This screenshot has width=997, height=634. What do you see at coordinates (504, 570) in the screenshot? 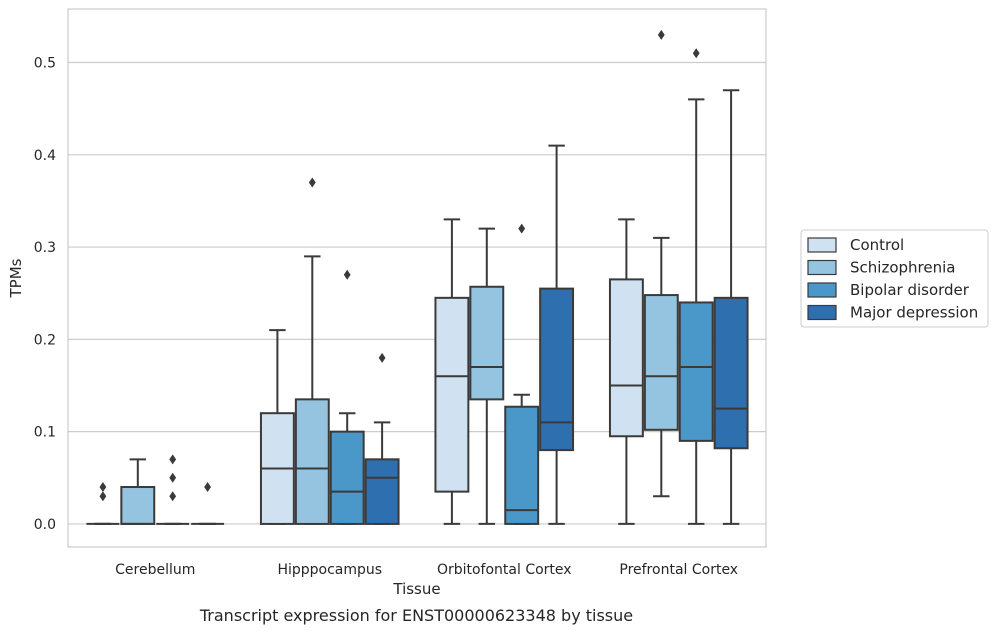
I see `x-tick-label: Orbitofontal Cortex` at bounding box center [504, 570].